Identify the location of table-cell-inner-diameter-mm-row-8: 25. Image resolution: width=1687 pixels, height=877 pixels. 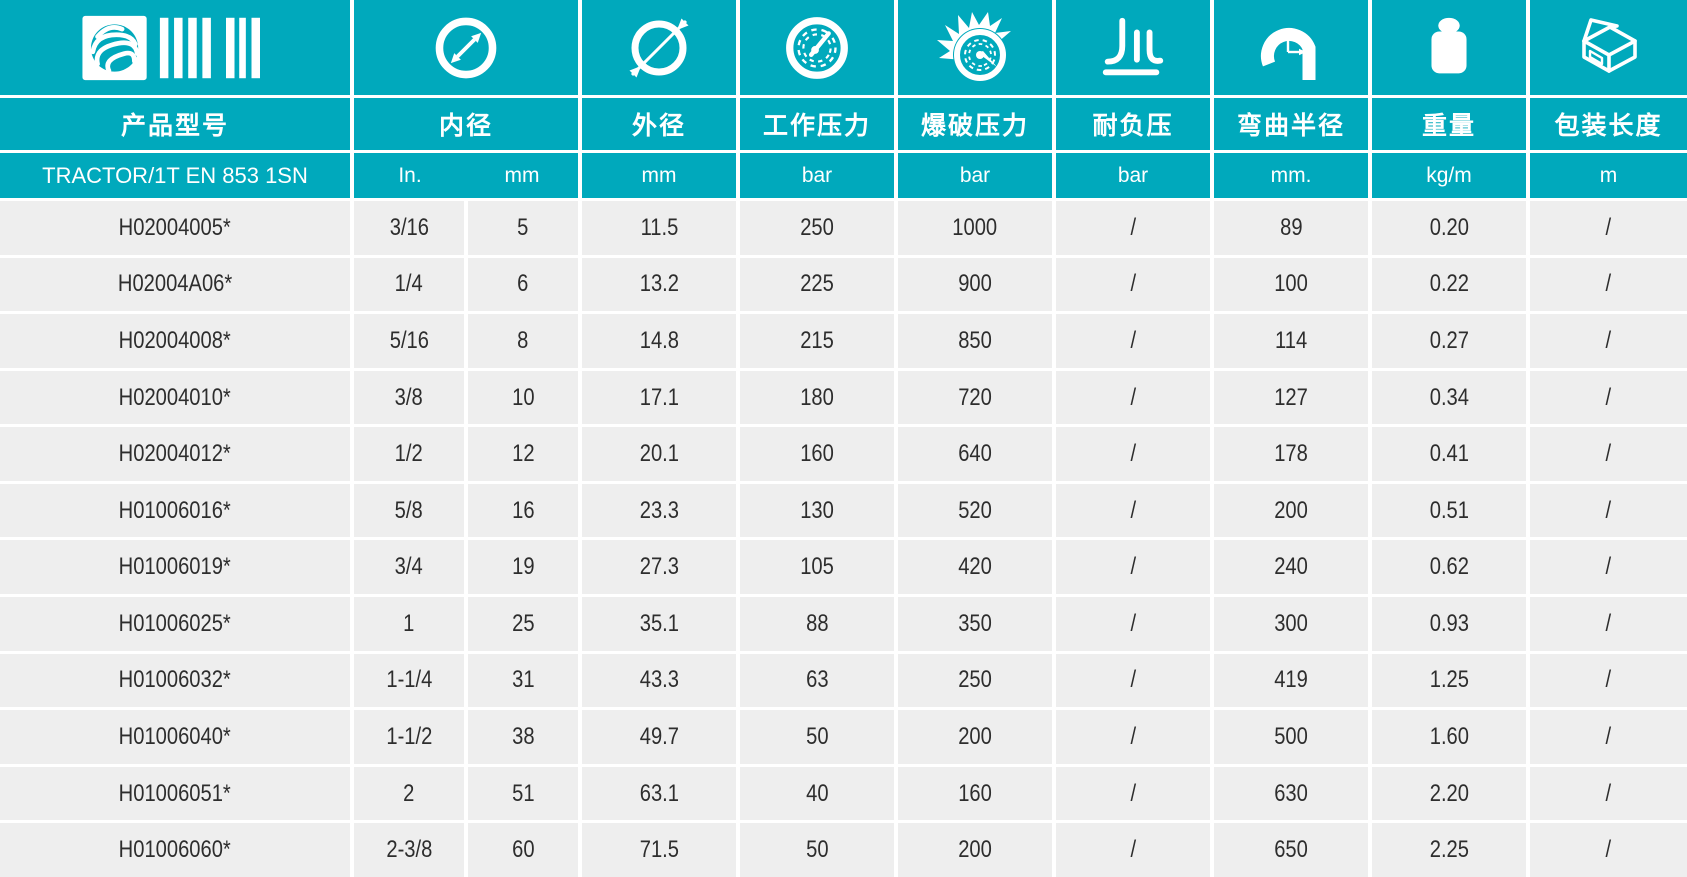
(523, 624).